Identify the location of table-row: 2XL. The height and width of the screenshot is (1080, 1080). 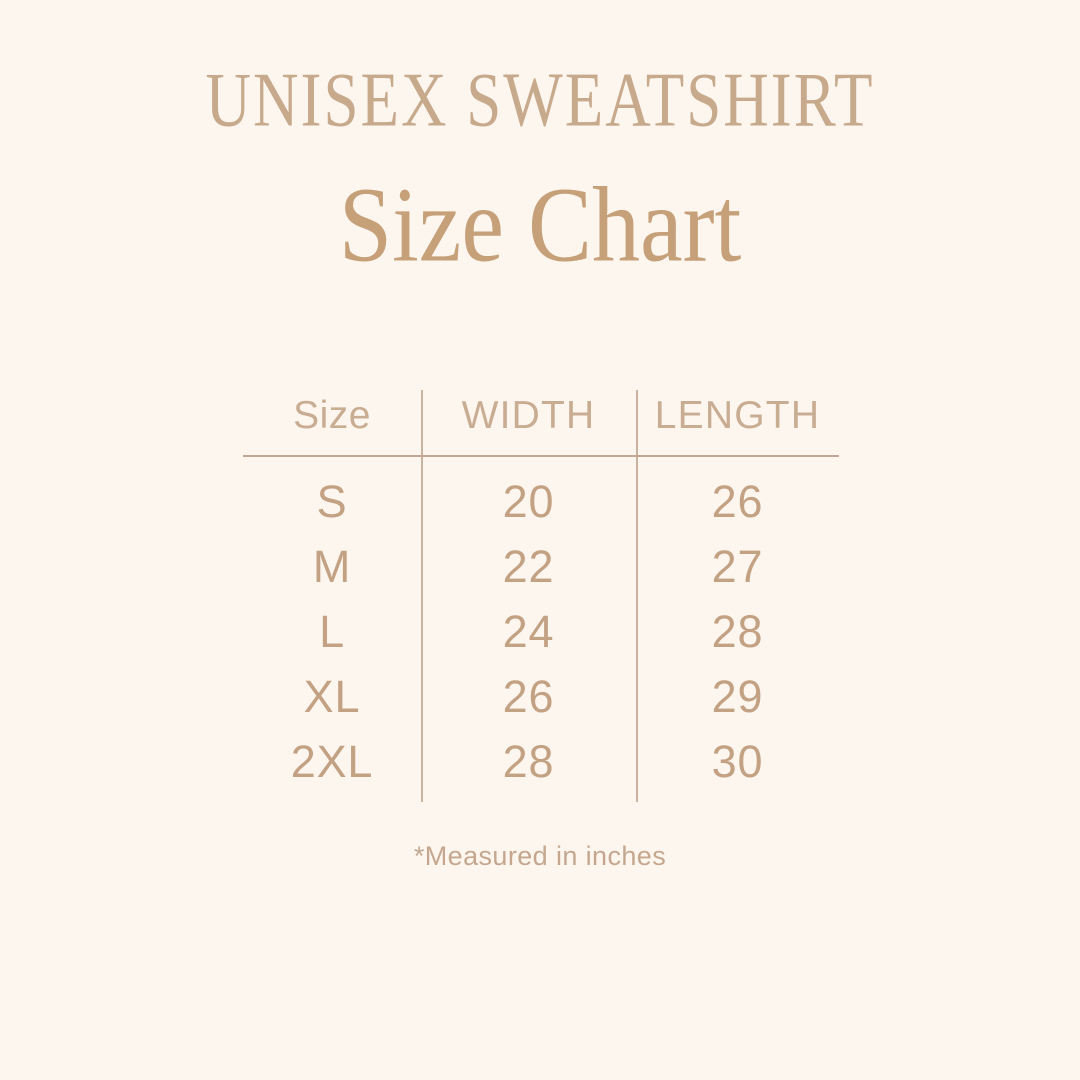
(332, 761).